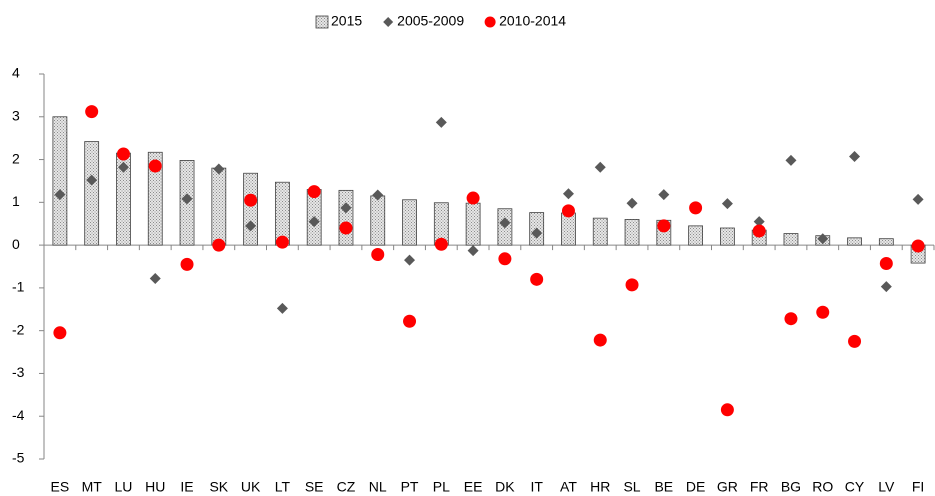  What do you see at coordinates (441, 487) in the screenshot?
I see `x-tick-label: PL` at bounding box center [441, 487].